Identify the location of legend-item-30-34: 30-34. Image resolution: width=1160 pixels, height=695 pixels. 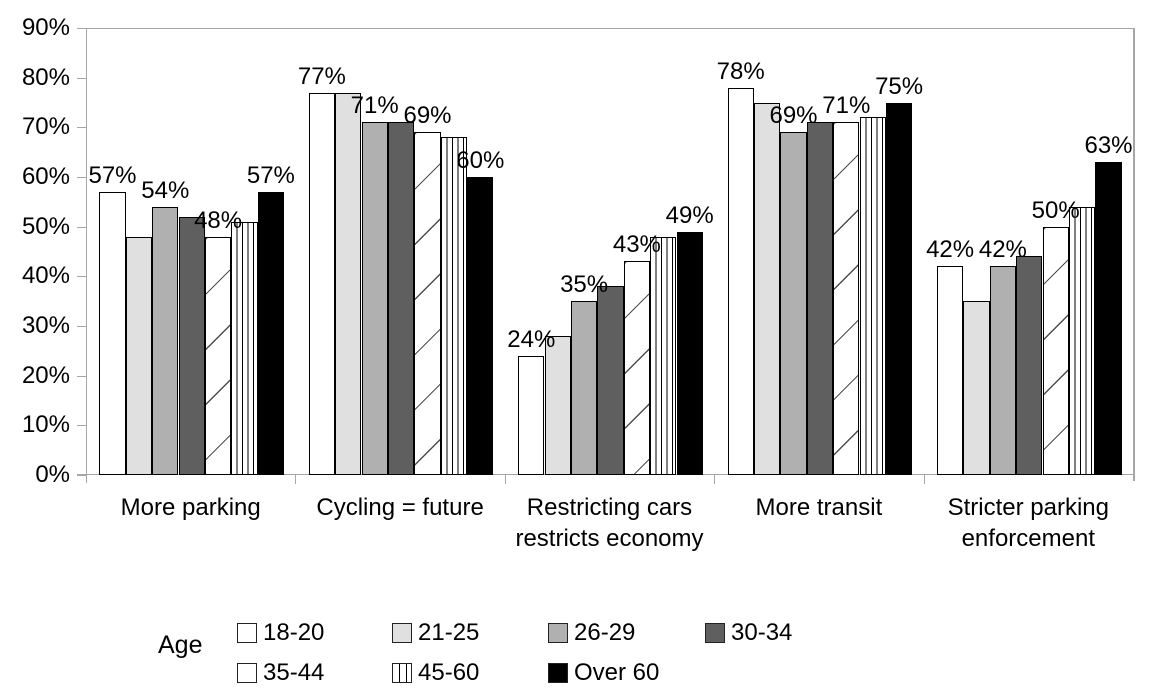
(748, 633).